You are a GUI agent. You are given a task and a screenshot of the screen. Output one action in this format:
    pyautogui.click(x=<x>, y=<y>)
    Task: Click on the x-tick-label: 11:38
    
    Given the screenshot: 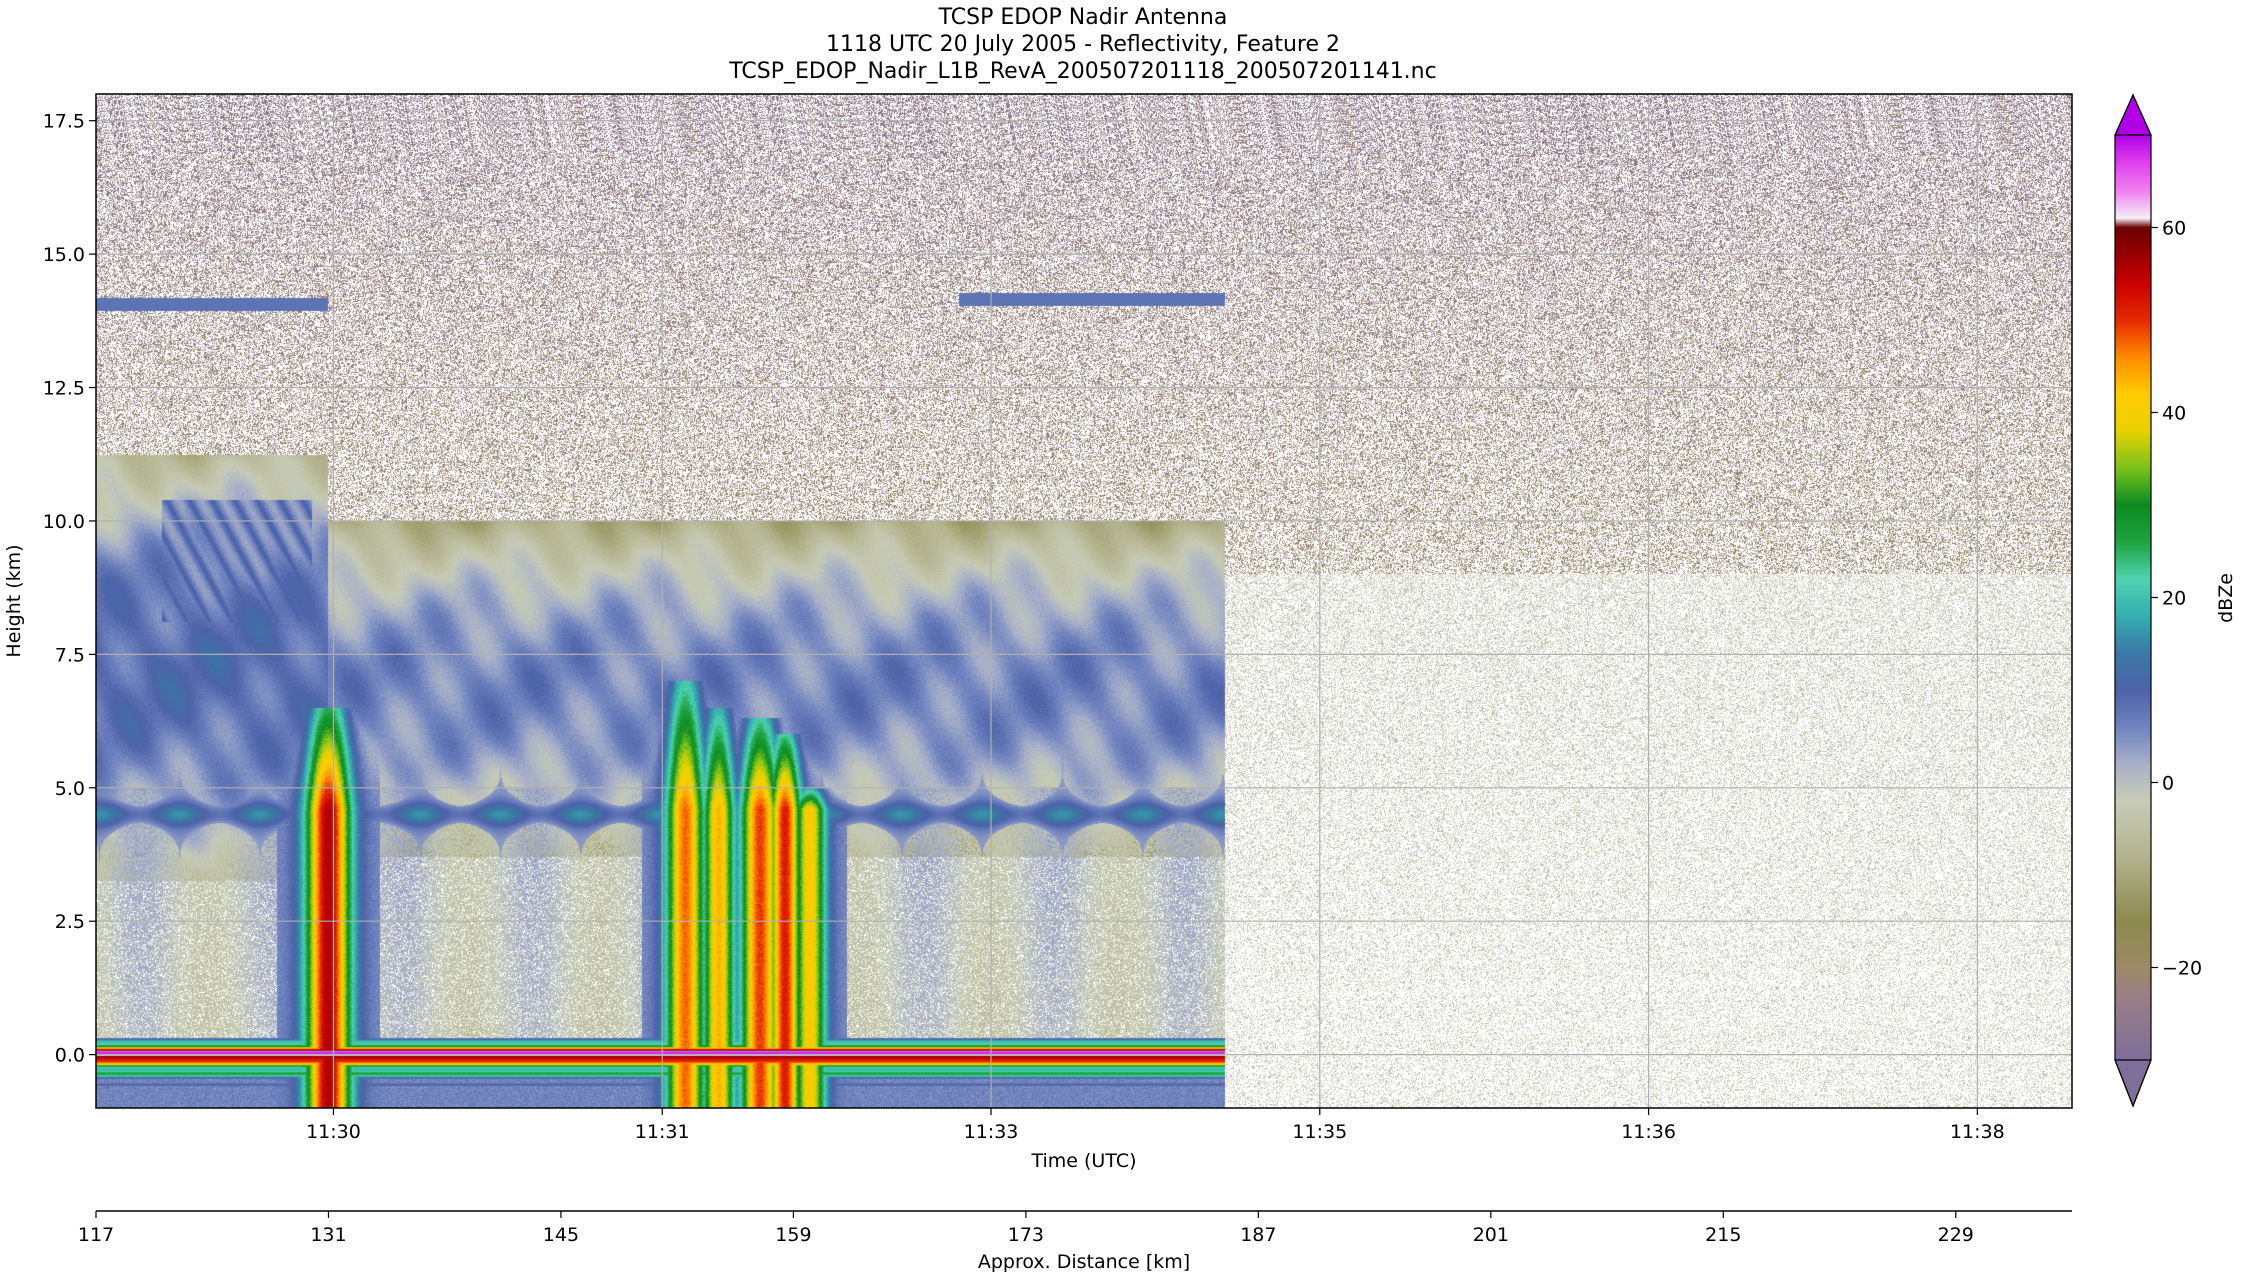 What is the action you would take?
    pyautogui.click(x=1977, y=1132)
    